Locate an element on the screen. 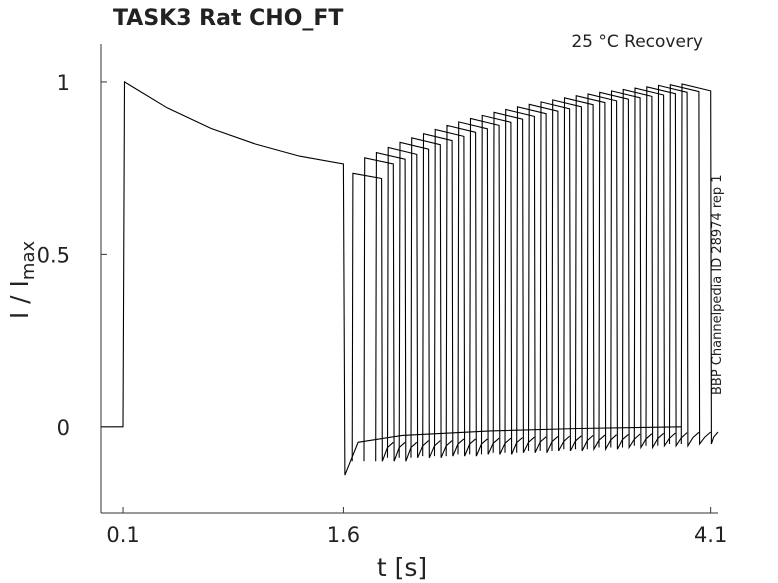  x-tick-label-2: 1.6 is located at coordinates (343, 535).